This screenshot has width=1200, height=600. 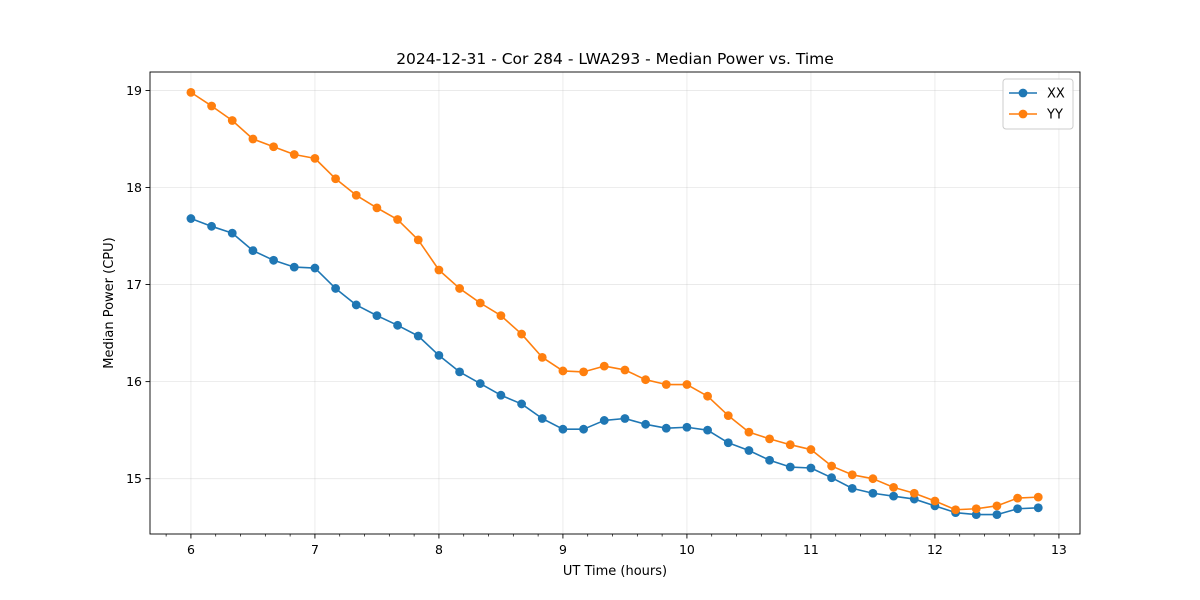 What do you see at coordinates (134, 478) in the screenshot?
I see `y-tick-label: 15` at bounding box center [134, 478].